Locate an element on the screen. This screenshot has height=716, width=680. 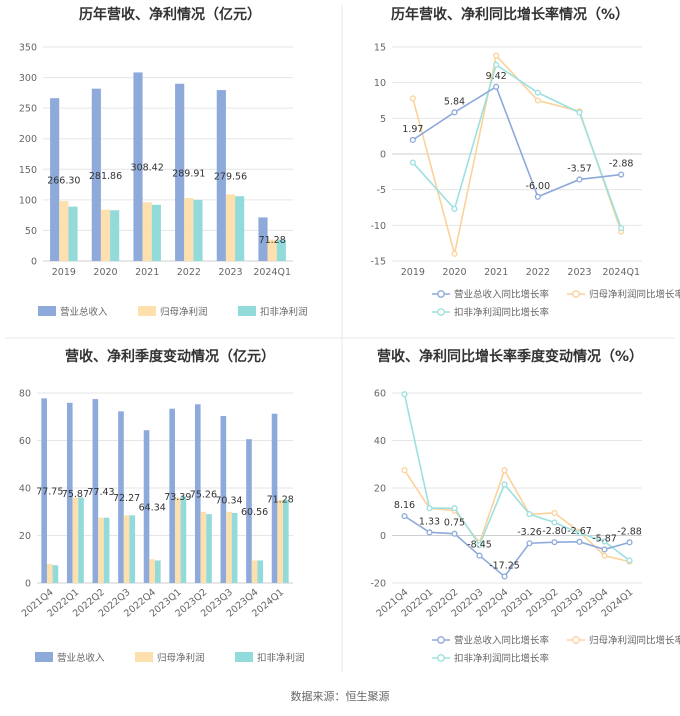
chart-title: 历年营收、净利情况（亿元） is located at coordinates (170, 14).